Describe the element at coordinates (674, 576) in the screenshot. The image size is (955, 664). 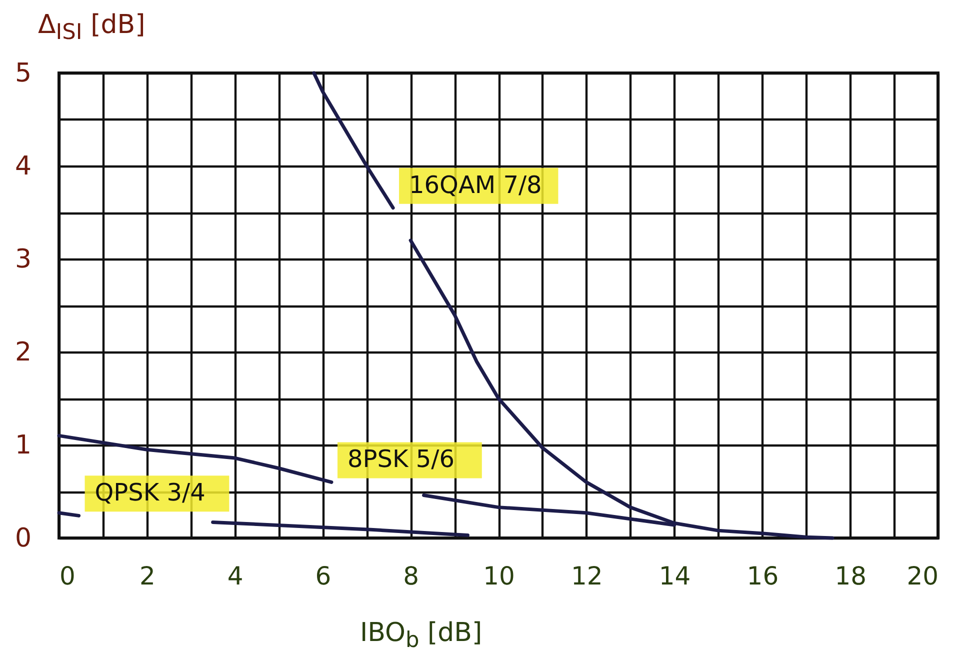
I see `x-tick-label: 14` at that location.